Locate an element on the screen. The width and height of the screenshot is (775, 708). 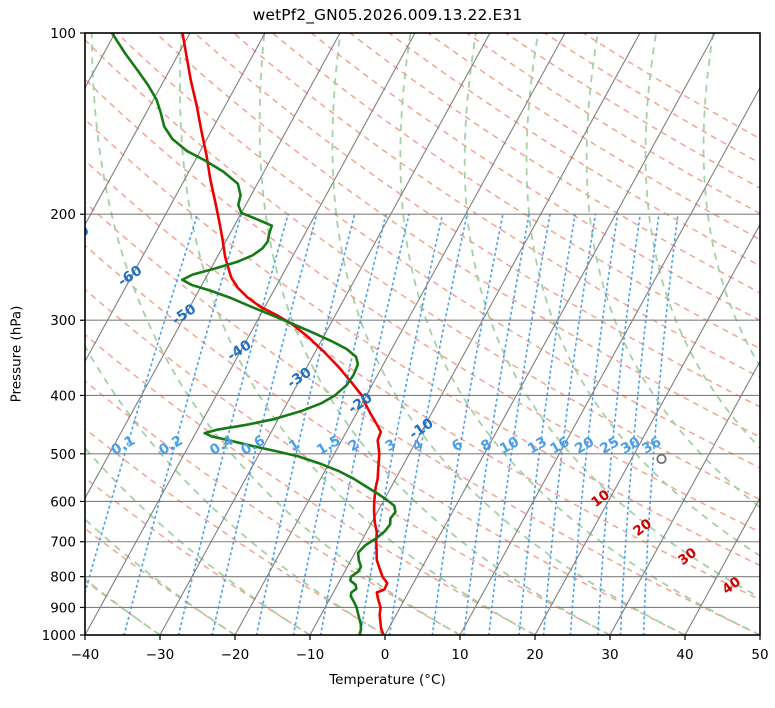
x-tick-neg30: −30 is located at coordinates (160, 655).